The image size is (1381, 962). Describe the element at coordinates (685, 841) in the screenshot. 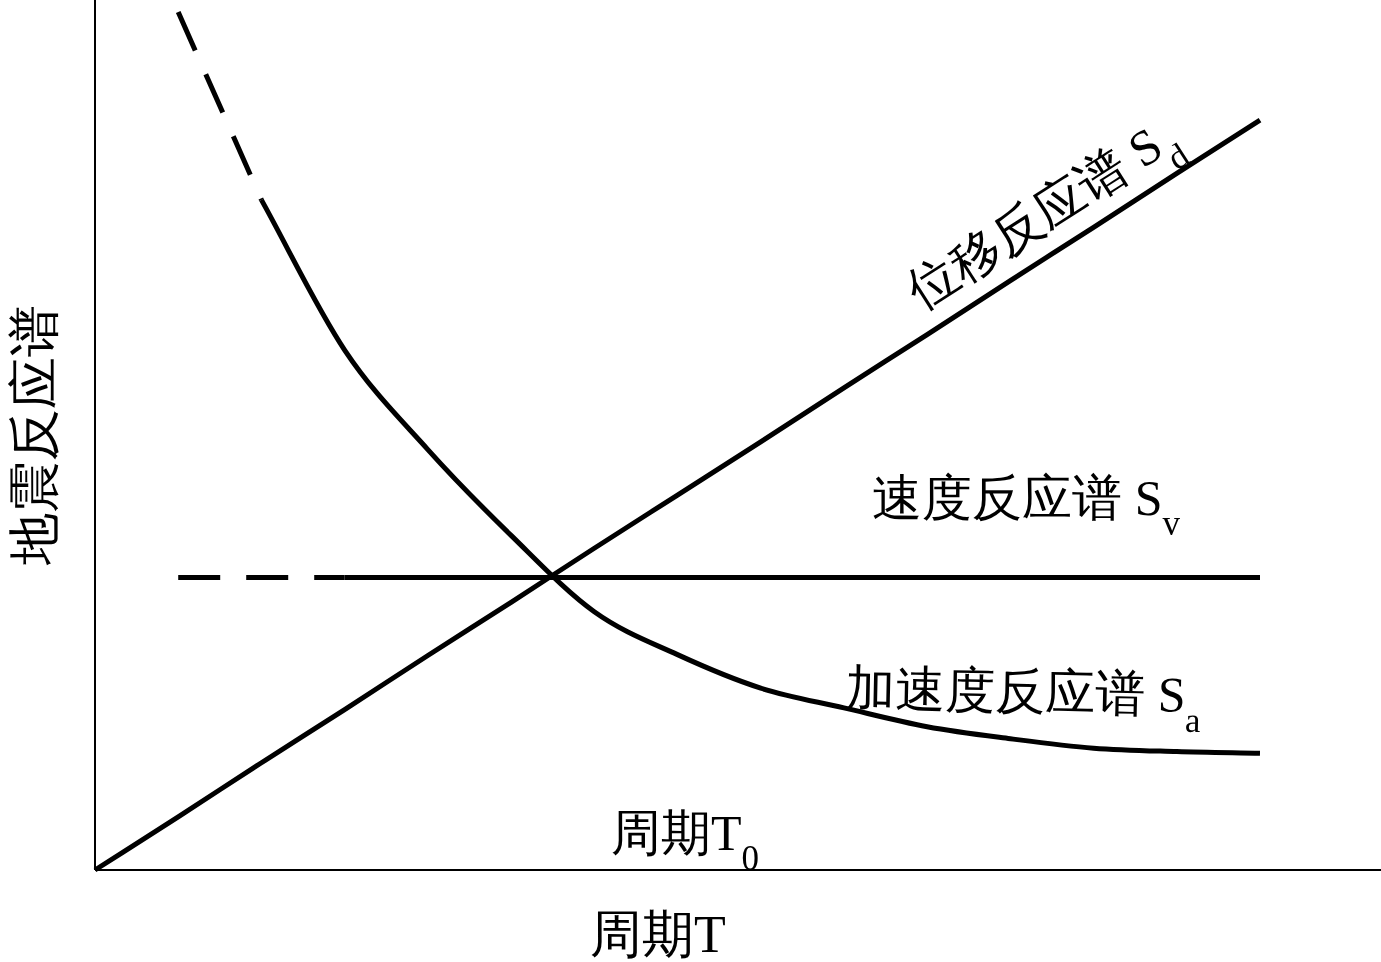

I see `annotation: 周期T$_{0}$` at that location.